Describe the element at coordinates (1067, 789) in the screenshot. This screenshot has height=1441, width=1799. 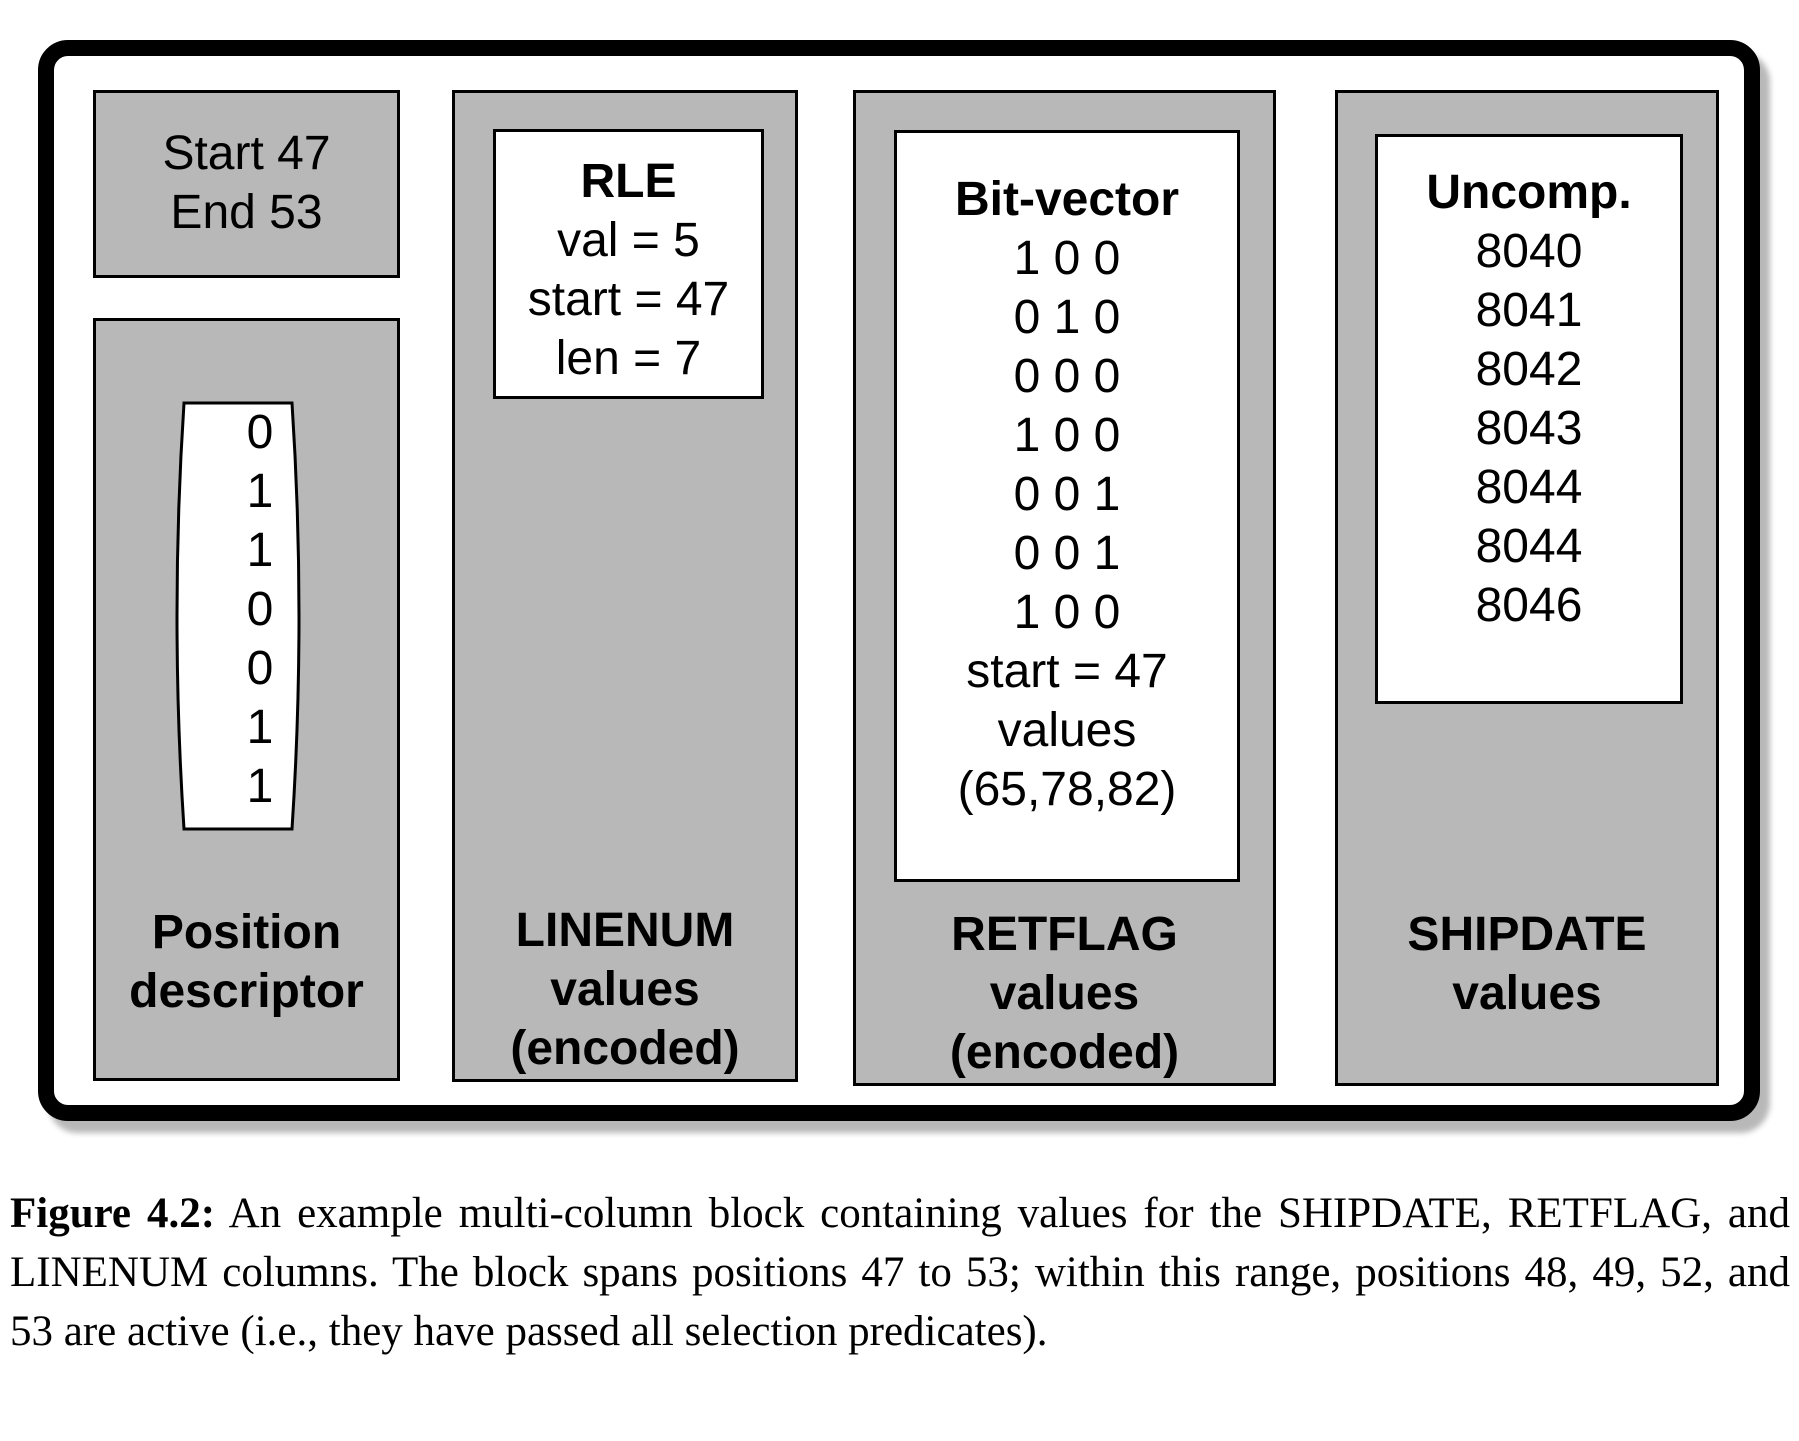
I see `retflag-values-list: (65,78,82)` at that location.